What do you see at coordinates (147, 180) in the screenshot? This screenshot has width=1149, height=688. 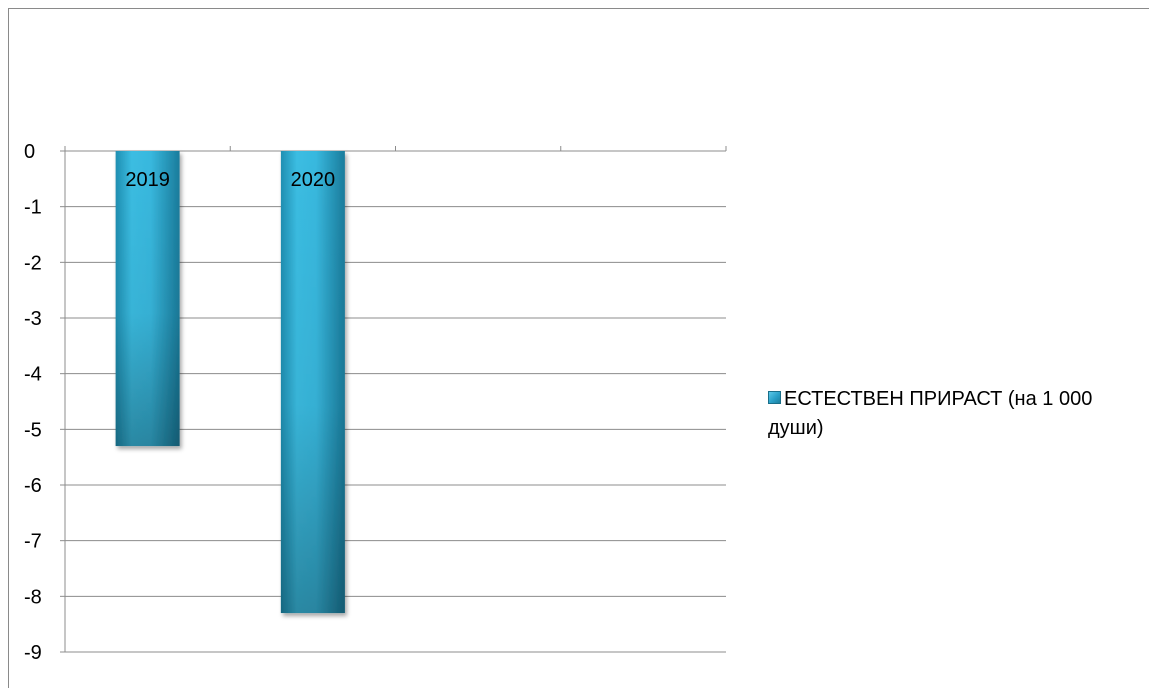 I see `bar-data-label: 2019` at bounding box center [147, 180].